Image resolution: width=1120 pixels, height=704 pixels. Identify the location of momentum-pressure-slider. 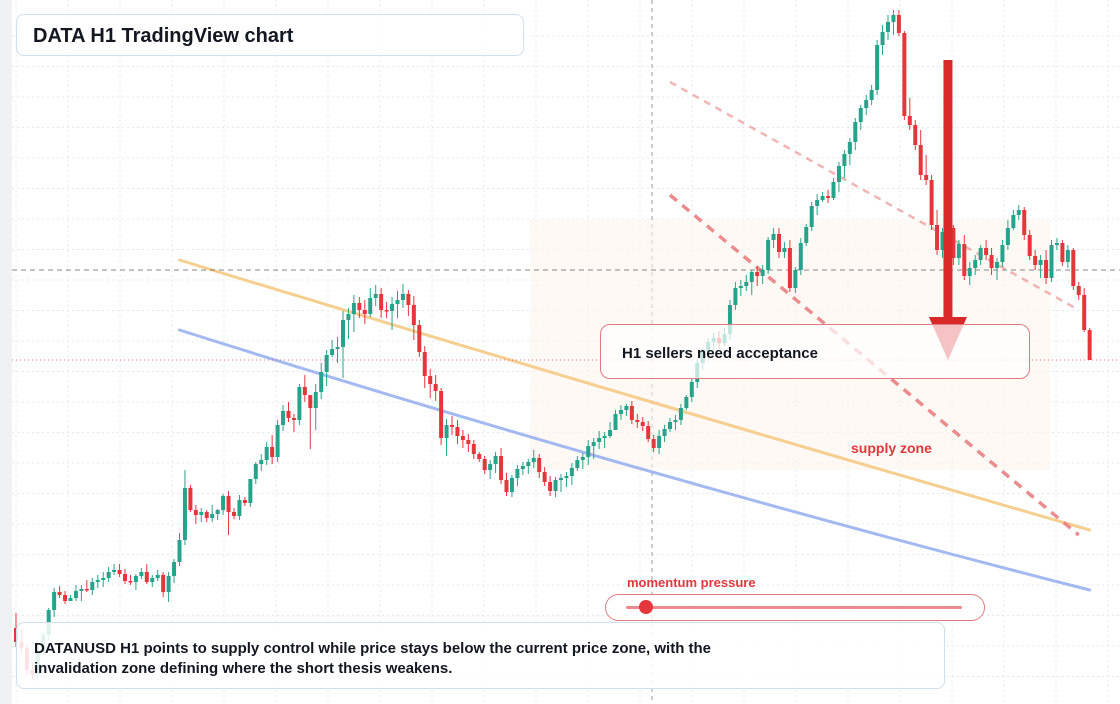
(795, 607).